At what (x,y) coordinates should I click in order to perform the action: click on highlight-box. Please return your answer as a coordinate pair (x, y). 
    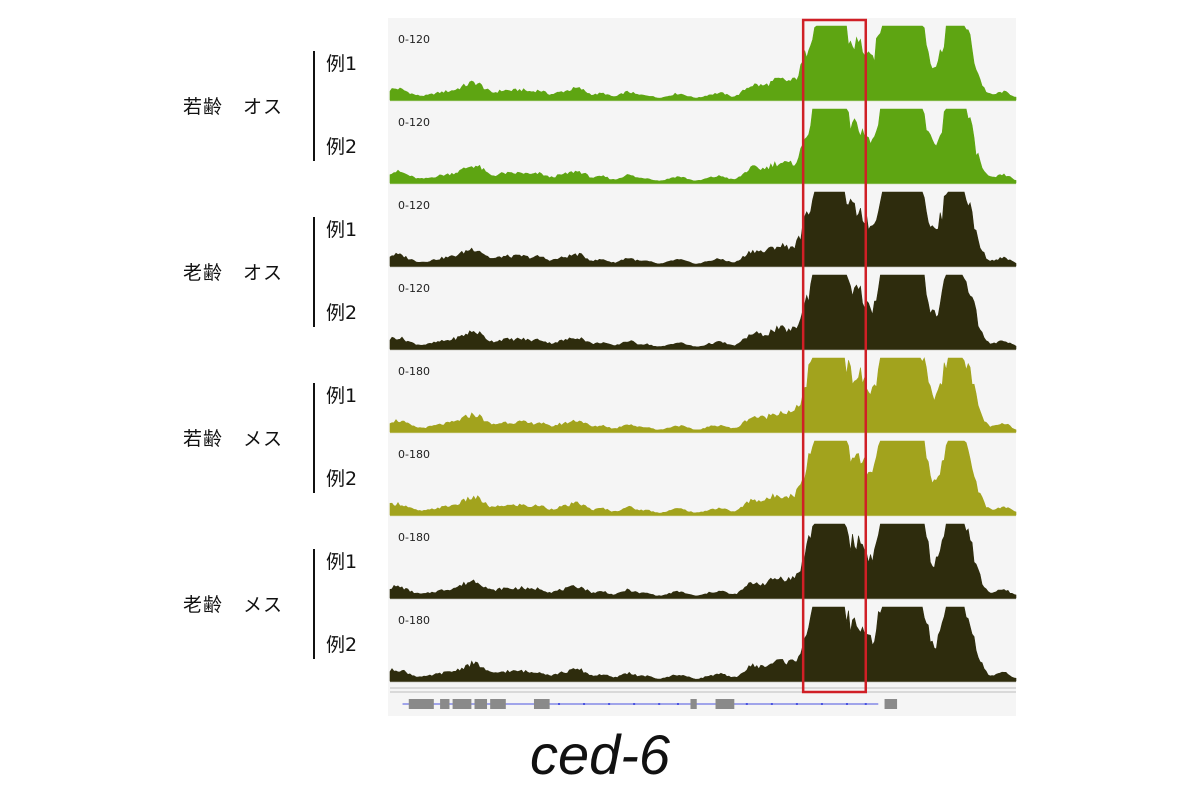
    Looking at the image, I should click on (834, 356).